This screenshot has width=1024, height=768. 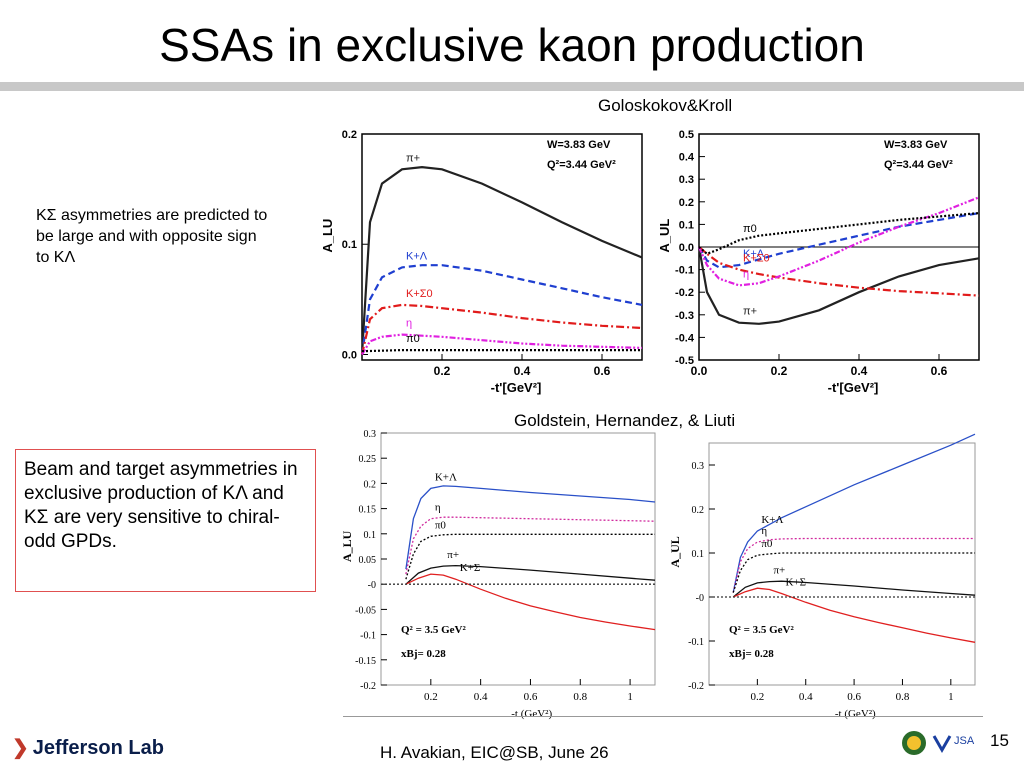 What do you see at coordinates (686, 135) in the screenshot?
I see `y-tick-label: 0.5` at bounding box center [686, 135].